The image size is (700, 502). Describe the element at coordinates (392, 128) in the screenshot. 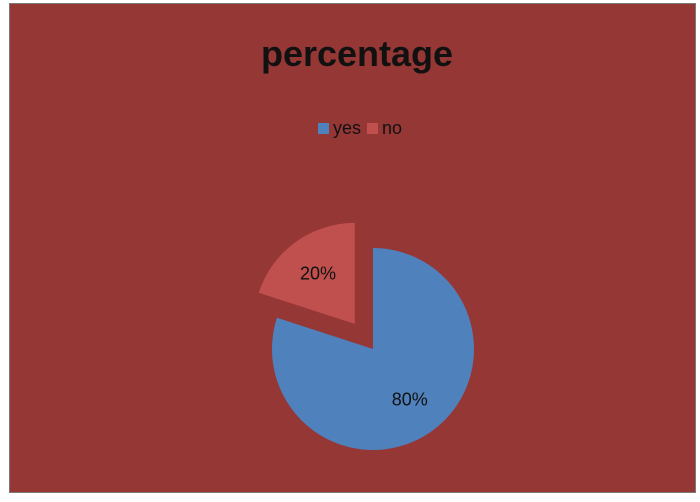

I see `legend-label-no: no` at that location.